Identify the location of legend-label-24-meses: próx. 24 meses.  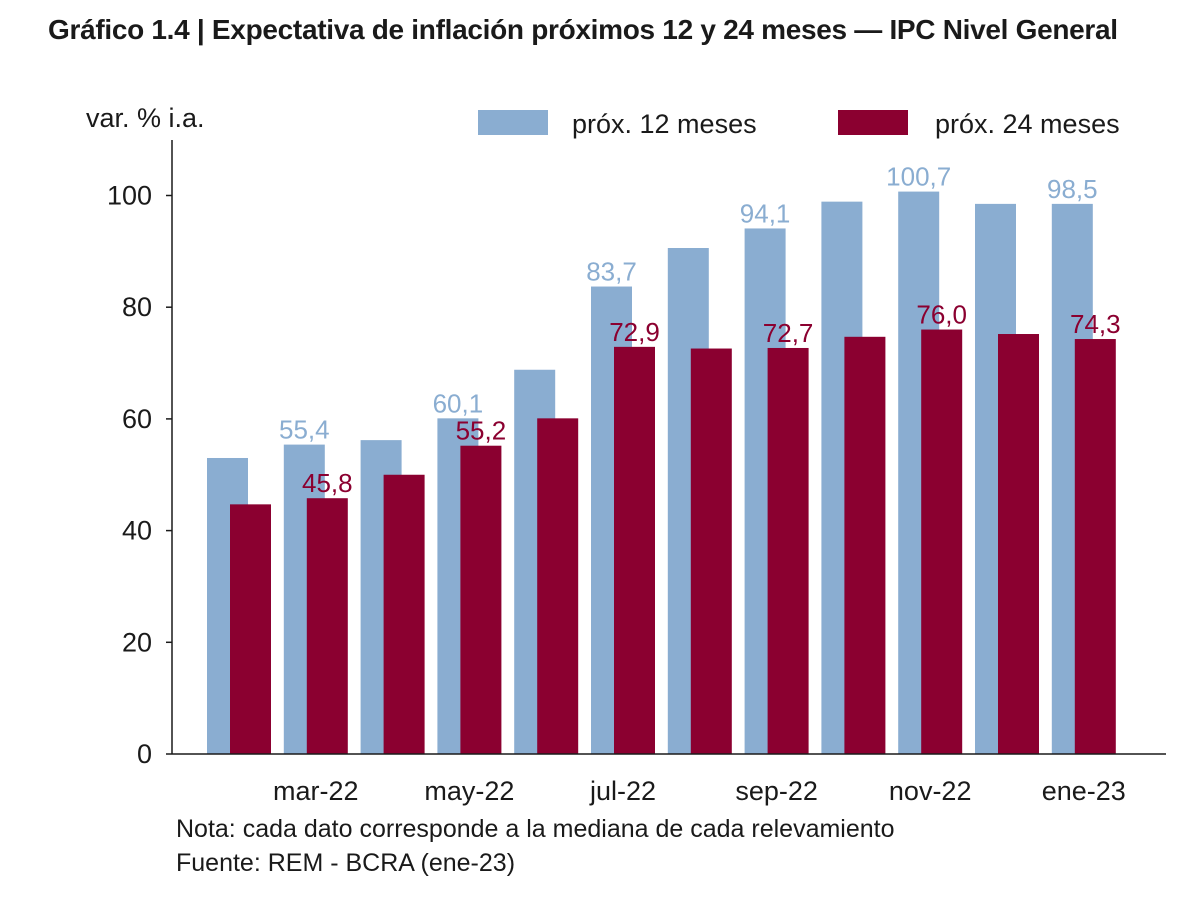
(1027, 124).